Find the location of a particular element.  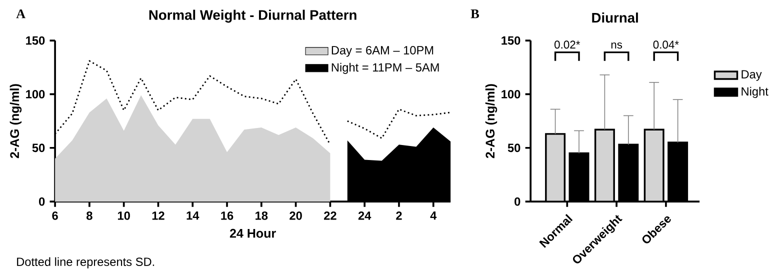

legend-label: Night = 11PM – 5AM is located at coordinates (385, 68).